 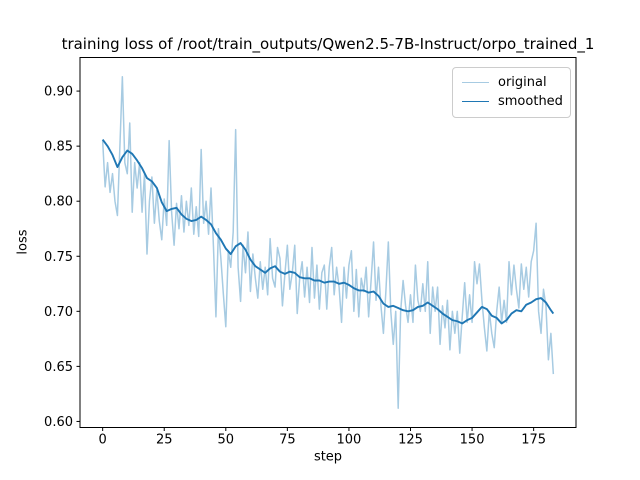 I want to click on svg-text: 0.65, so click(x=58, y=367).